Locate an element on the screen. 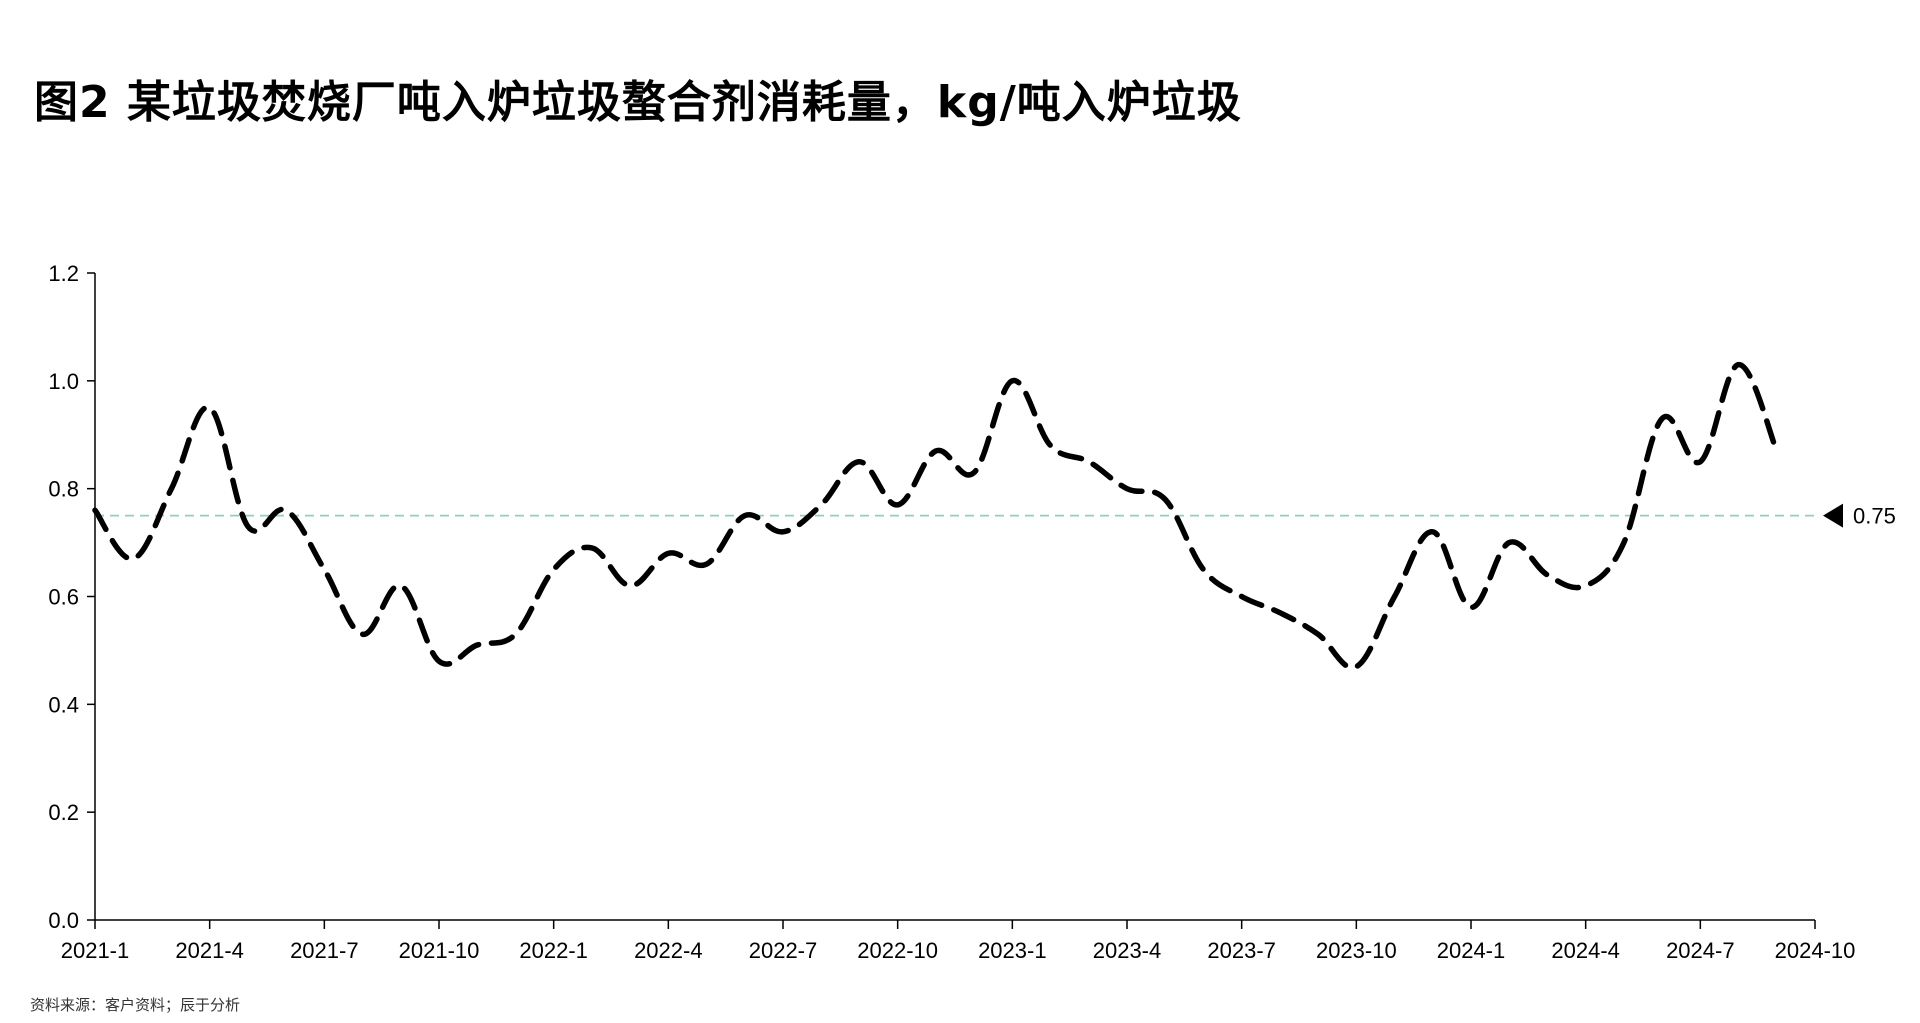 This screenshot has height=1023, width=1920. x-tick-label: 2022-1 is located at coordinates (553, 950).